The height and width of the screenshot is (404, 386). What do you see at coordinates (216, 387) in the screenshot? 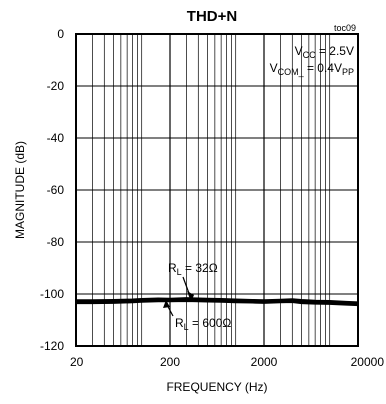
I see `x-axis-label: FREQUENCY (Hz)` at bounding box center [216, 387].